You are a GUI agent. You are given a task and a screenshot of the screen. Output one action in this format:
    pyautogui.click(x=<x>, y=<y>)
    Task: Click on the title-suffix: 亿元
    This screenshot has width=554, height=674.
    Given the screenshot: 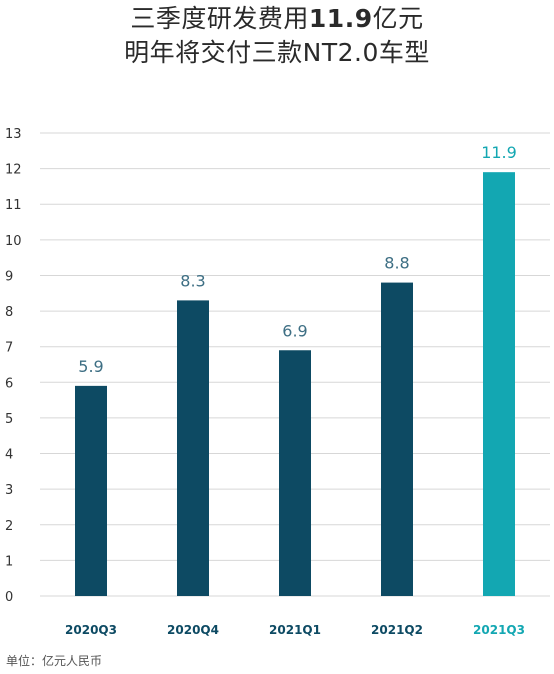 What is the action you would take?
    pyautogui.click(x=398, y=18)
    